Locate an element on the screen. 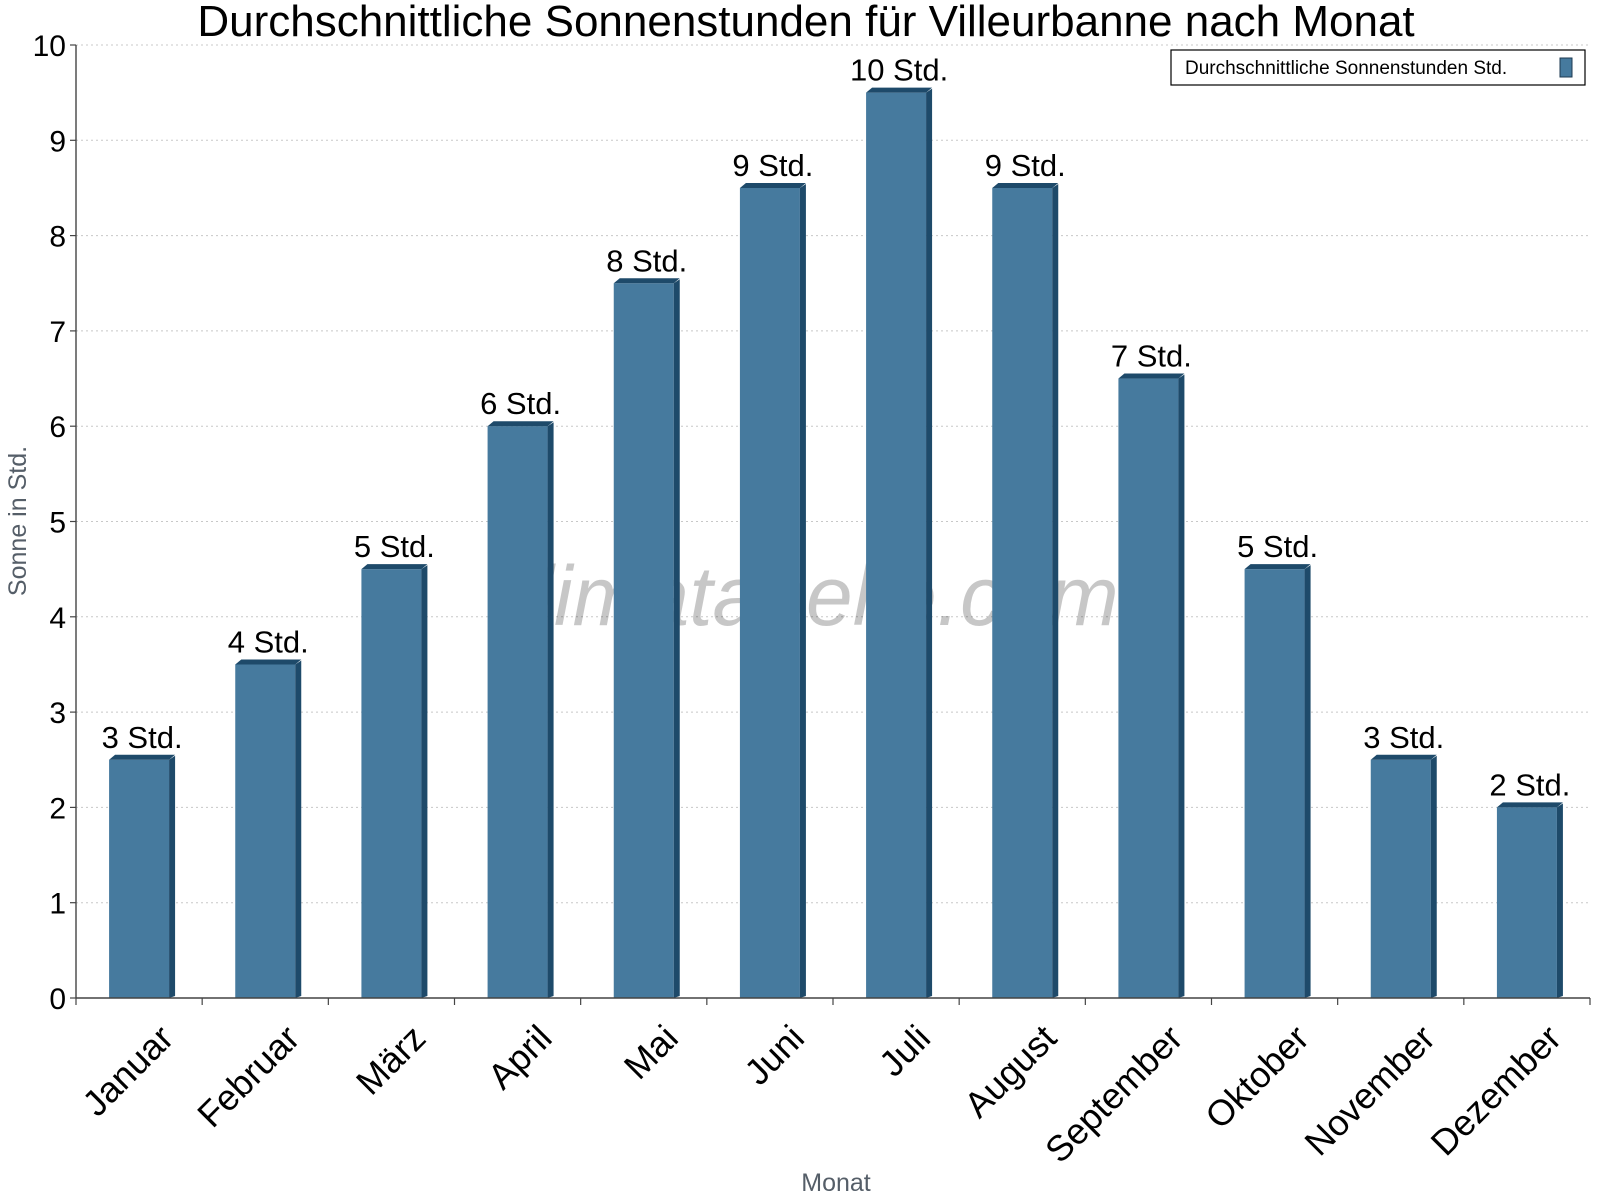 This screenshot has height=1200, width=1600. legend-box is located at coordinates (1378, 67).